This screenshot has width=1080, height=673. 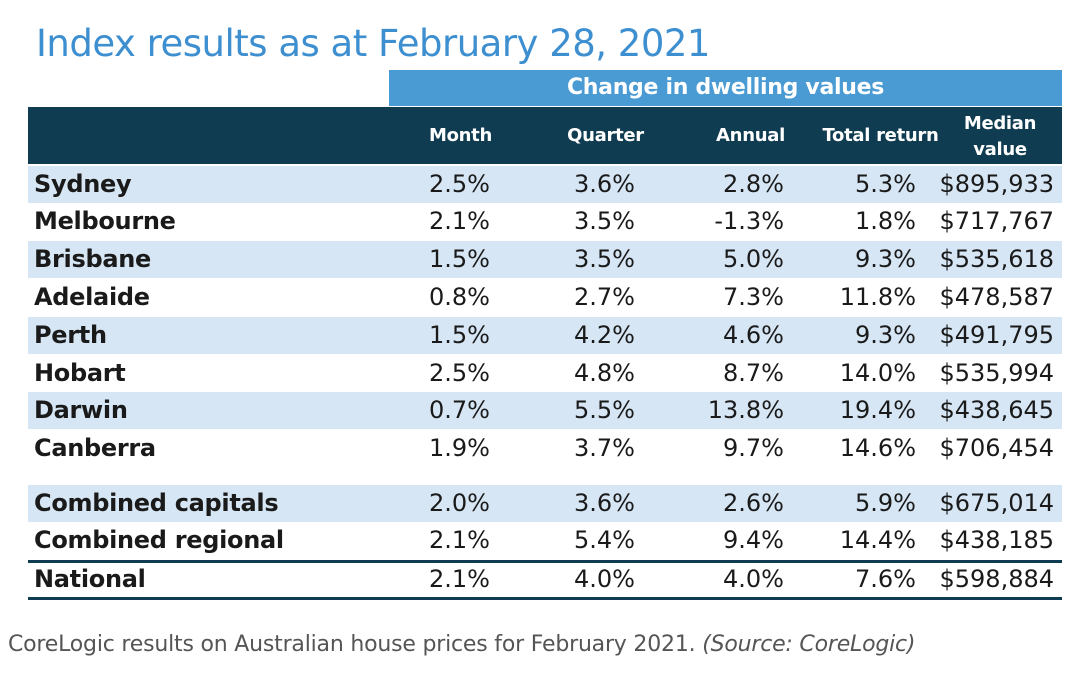 What do you see at coordinates (877, 448) in the screenshot?
I see `cell-total-return: 14.6%` at bounding box center [877, 448].